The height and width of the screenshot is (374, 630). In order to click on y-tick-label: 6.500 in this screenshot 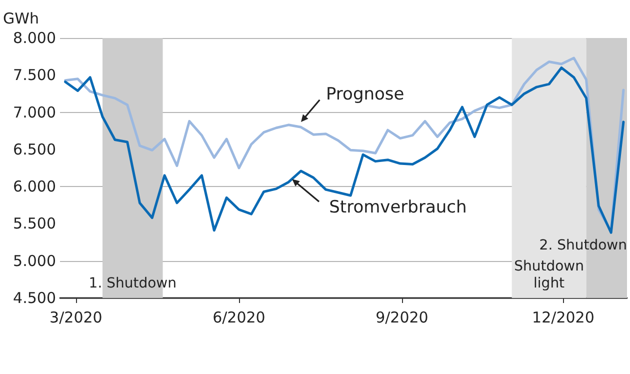, I will do `click(34, 149)`.